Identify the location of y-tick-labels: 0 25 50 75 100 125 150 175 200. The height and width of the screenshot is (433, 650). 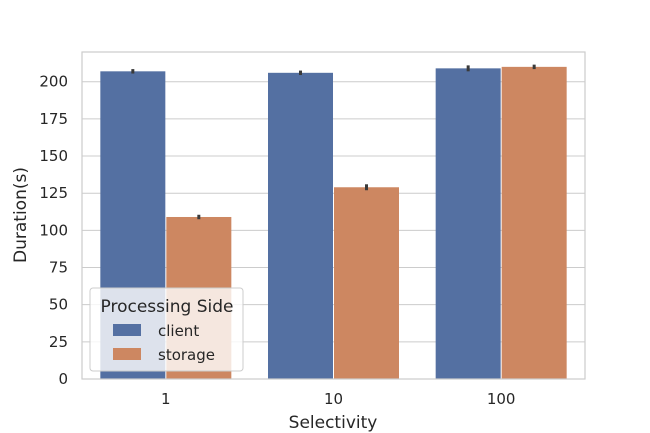
(53, 230).